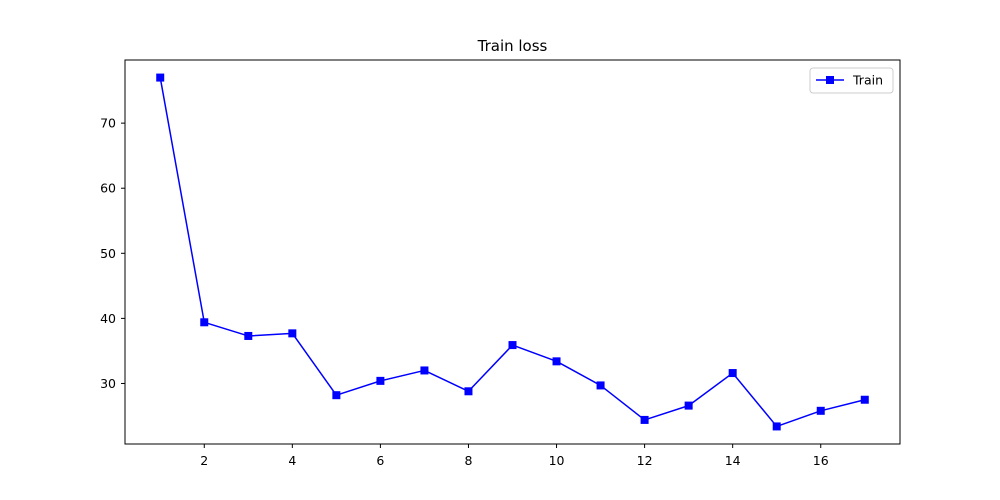 Image resolution: width=1000 pixels, height=500 pixels. I want to click on y-tick-label: 70, so click(108, 123).